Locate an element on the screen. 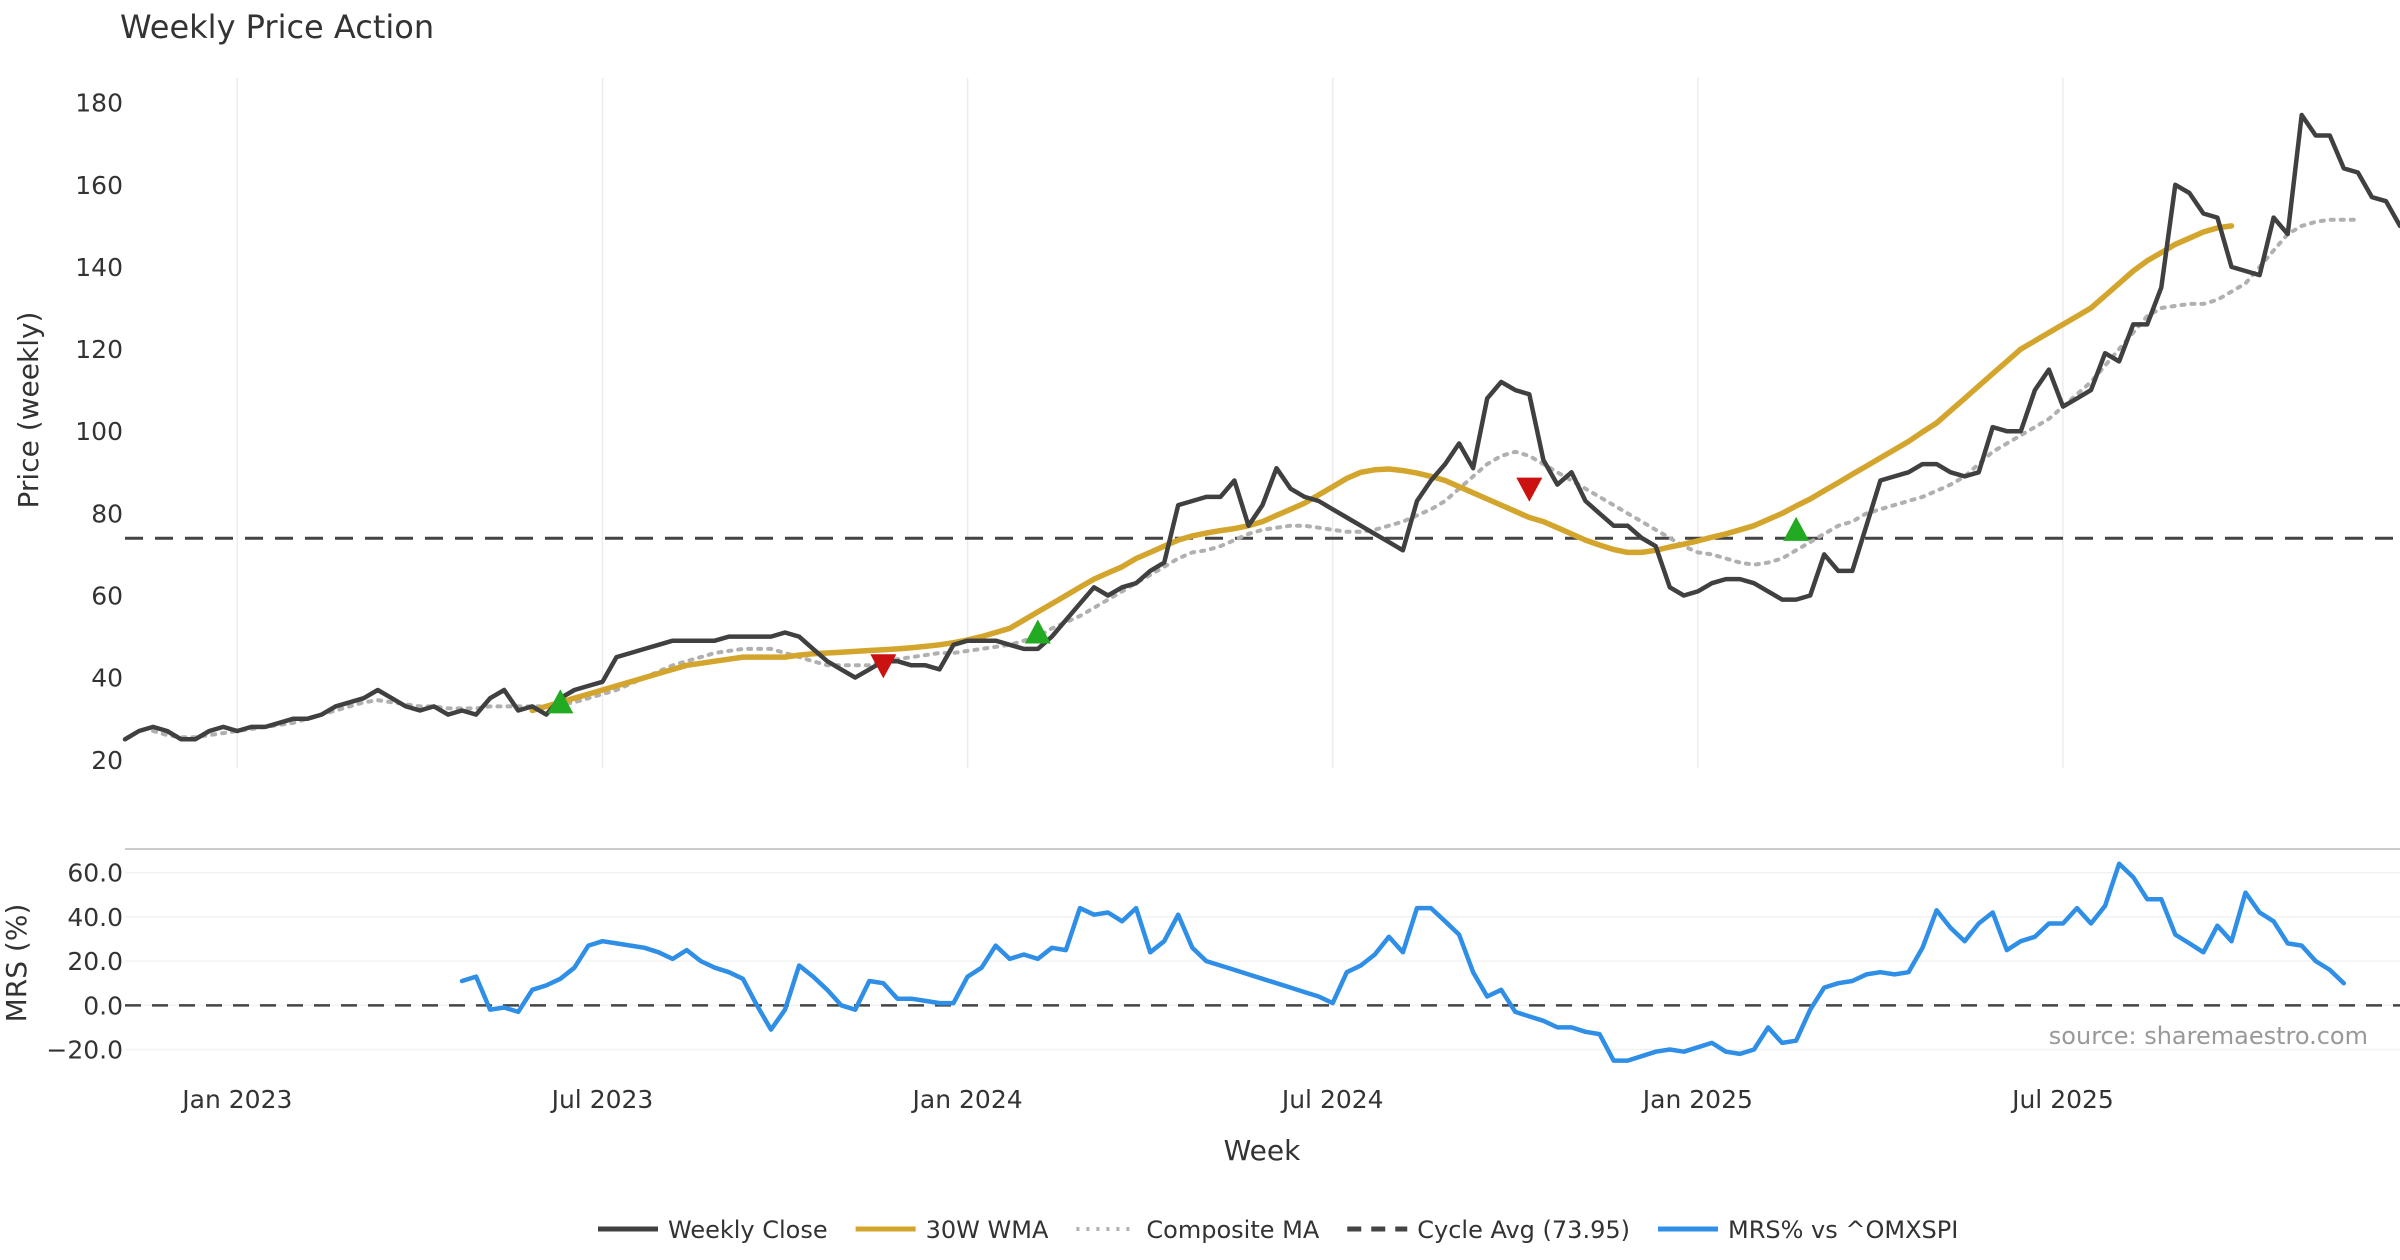  price-y-tick-label: 180 is located at coordinates (99, 103).